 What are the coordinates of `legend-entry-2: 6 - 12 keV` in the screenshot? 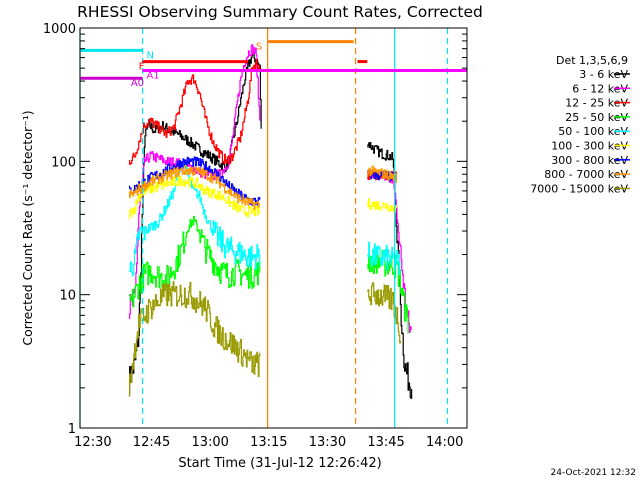 It's located at (600, 88).